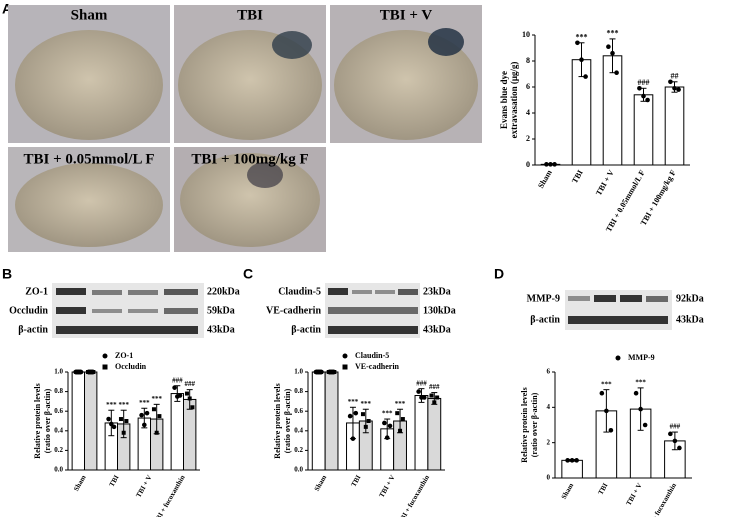 This screenshot has width=737, height=517. I want to click on y-tick-label: 8, so click(528, 60).